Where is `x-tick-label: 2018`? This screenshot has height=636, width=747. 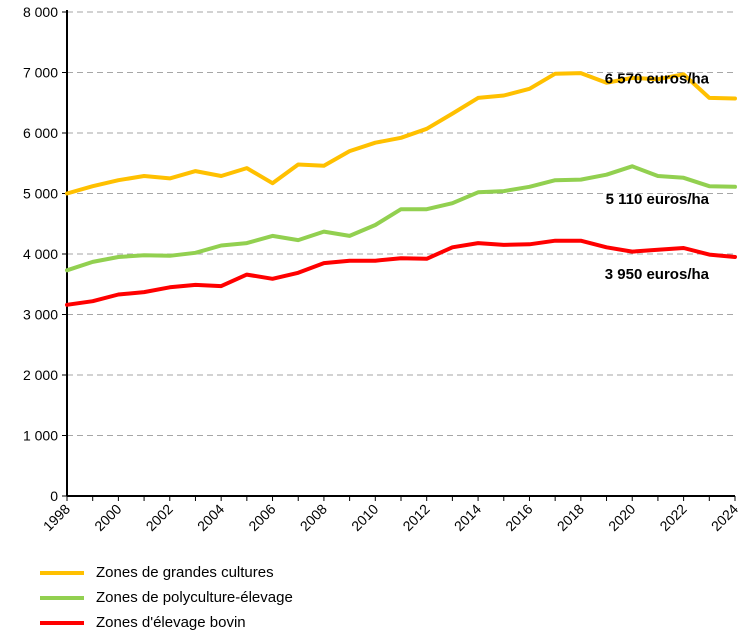
x-tick-label: 2018 is located at coordinates (570, 517).